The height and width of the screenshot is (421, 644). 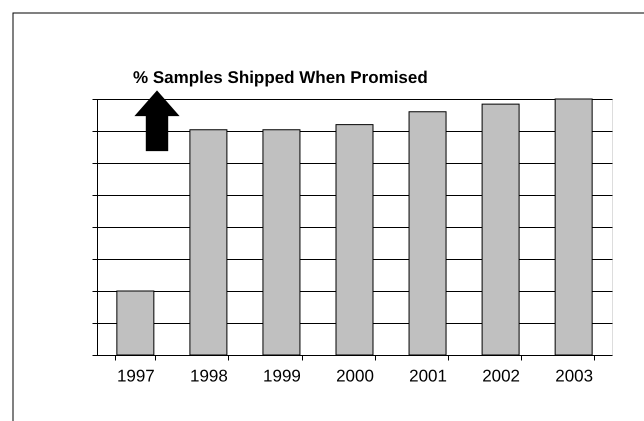 I want to click on x-tick-label: 2002, so click(x=501, y=376).